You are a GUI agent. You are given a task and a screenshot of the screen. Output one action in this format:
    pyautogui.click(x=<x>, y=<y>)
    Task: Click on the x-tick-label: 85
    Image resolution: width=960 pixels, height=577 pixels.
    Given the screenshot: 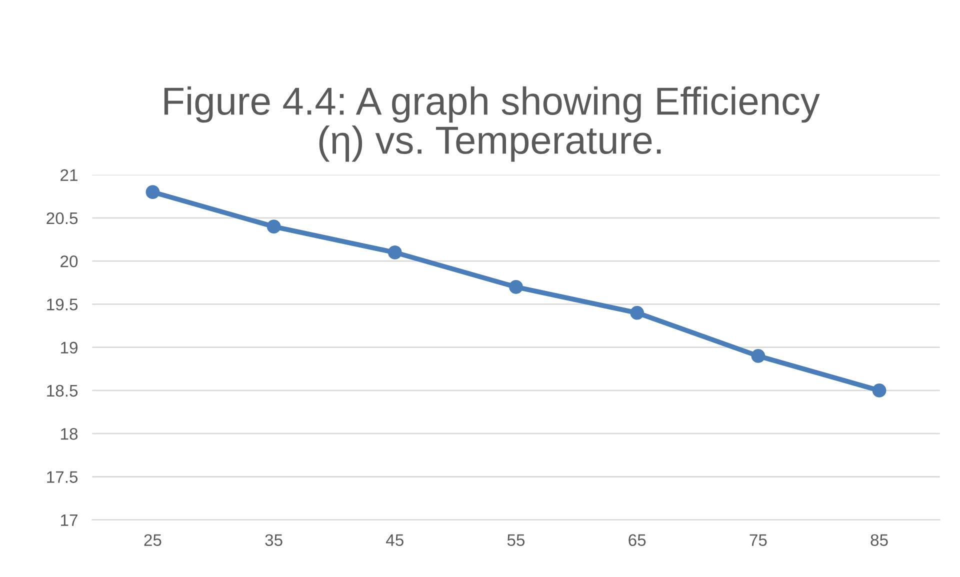 What is the action you would take?
    pyautogui.click(x=879, y=540)
    